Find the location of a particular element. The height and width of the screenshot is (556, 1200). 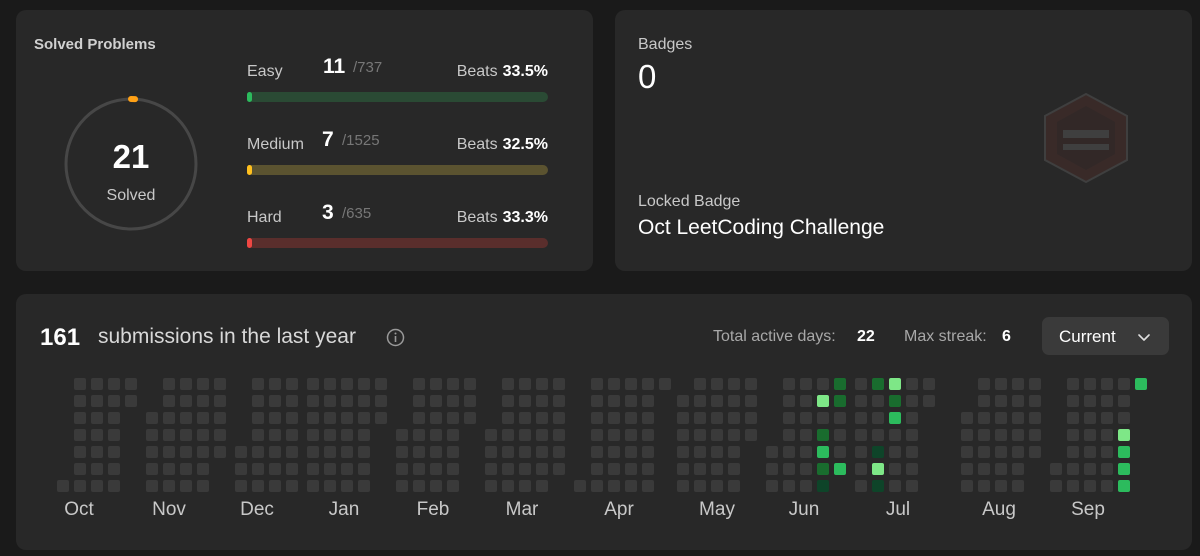

info-icon is located at coordinates (395, 337).